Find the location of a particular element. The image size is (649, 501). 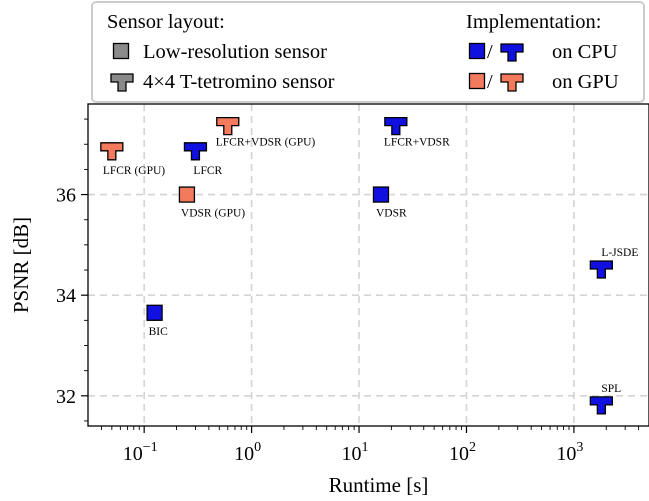

legend-impl-label: on GPU is located at coordinates (585, 82).